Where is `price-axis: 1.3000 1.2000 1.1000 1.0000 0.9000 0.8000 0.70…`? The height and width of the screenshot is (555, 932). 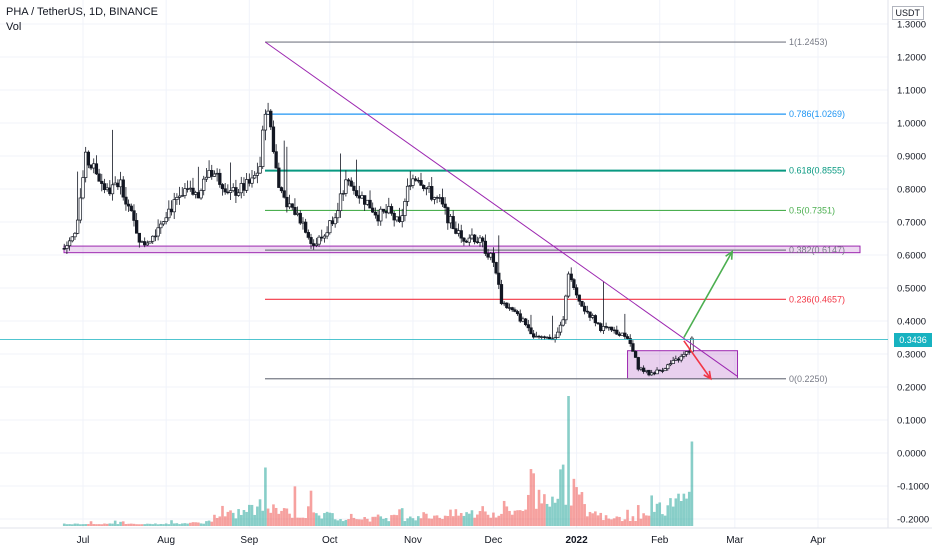
price-axis: 1.3000 1.2000 1.1000 1.0000 0.9000 0.8000 0.70… is located at coordinates (913, 273).